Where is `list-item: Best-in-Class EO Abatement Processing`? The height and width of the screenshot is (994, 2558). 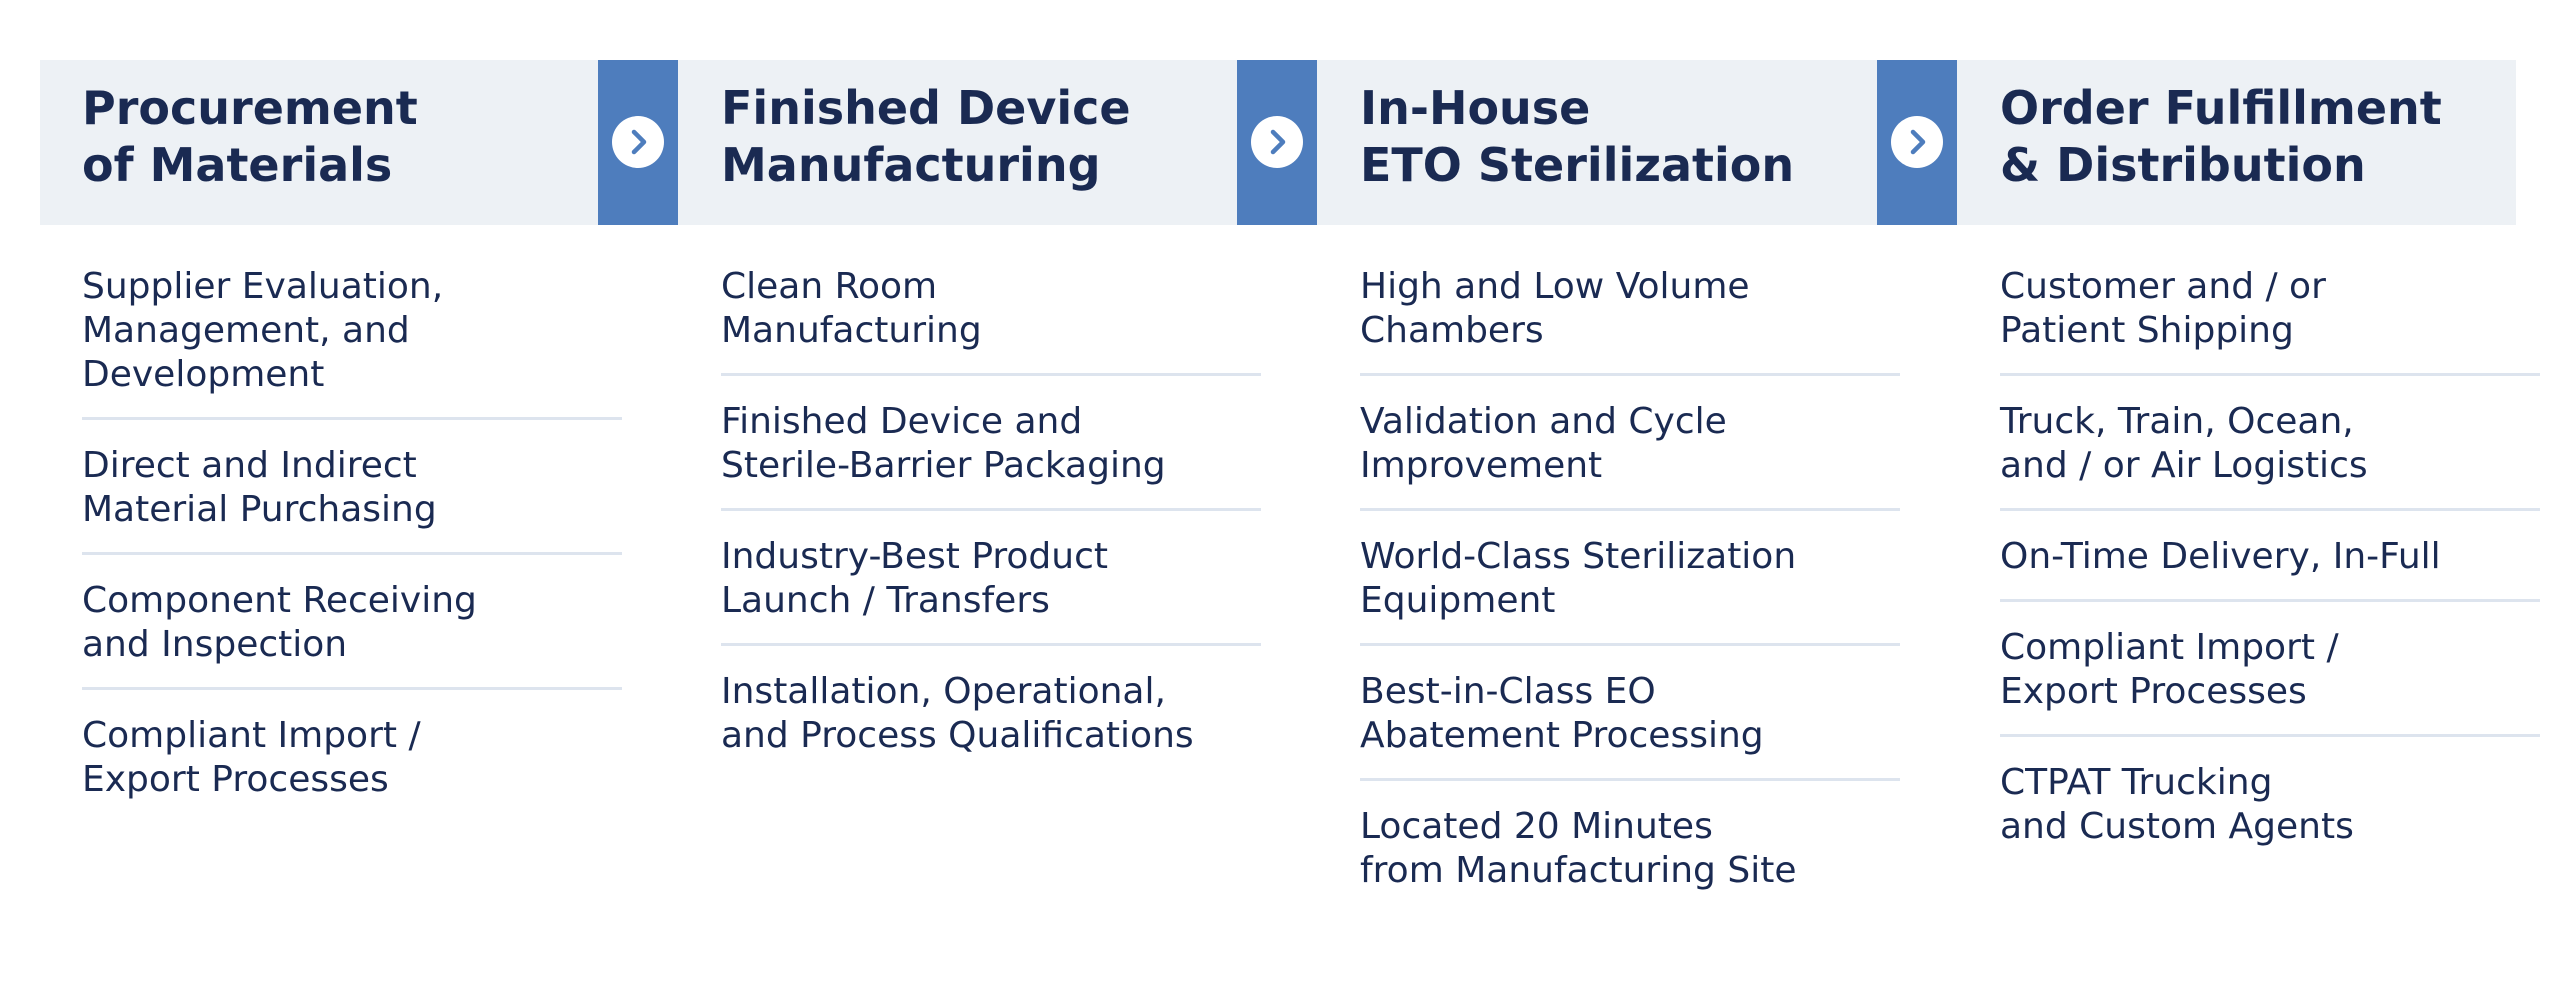
list-item: Best-in-Class EO Abatement Processing is located at coordinates (1630, 713).